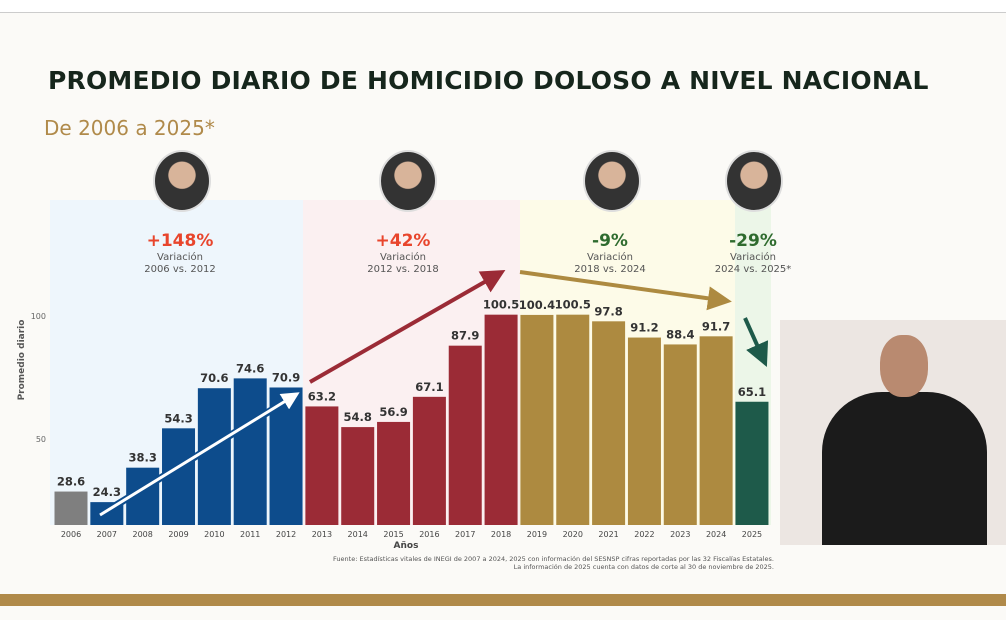 The width and height of the screenshot is (1006, 620). What do you see at coordinates (680, 534) in the screenshot?
I see `x-tick-label: 2023` at bounding box center [680, 534].